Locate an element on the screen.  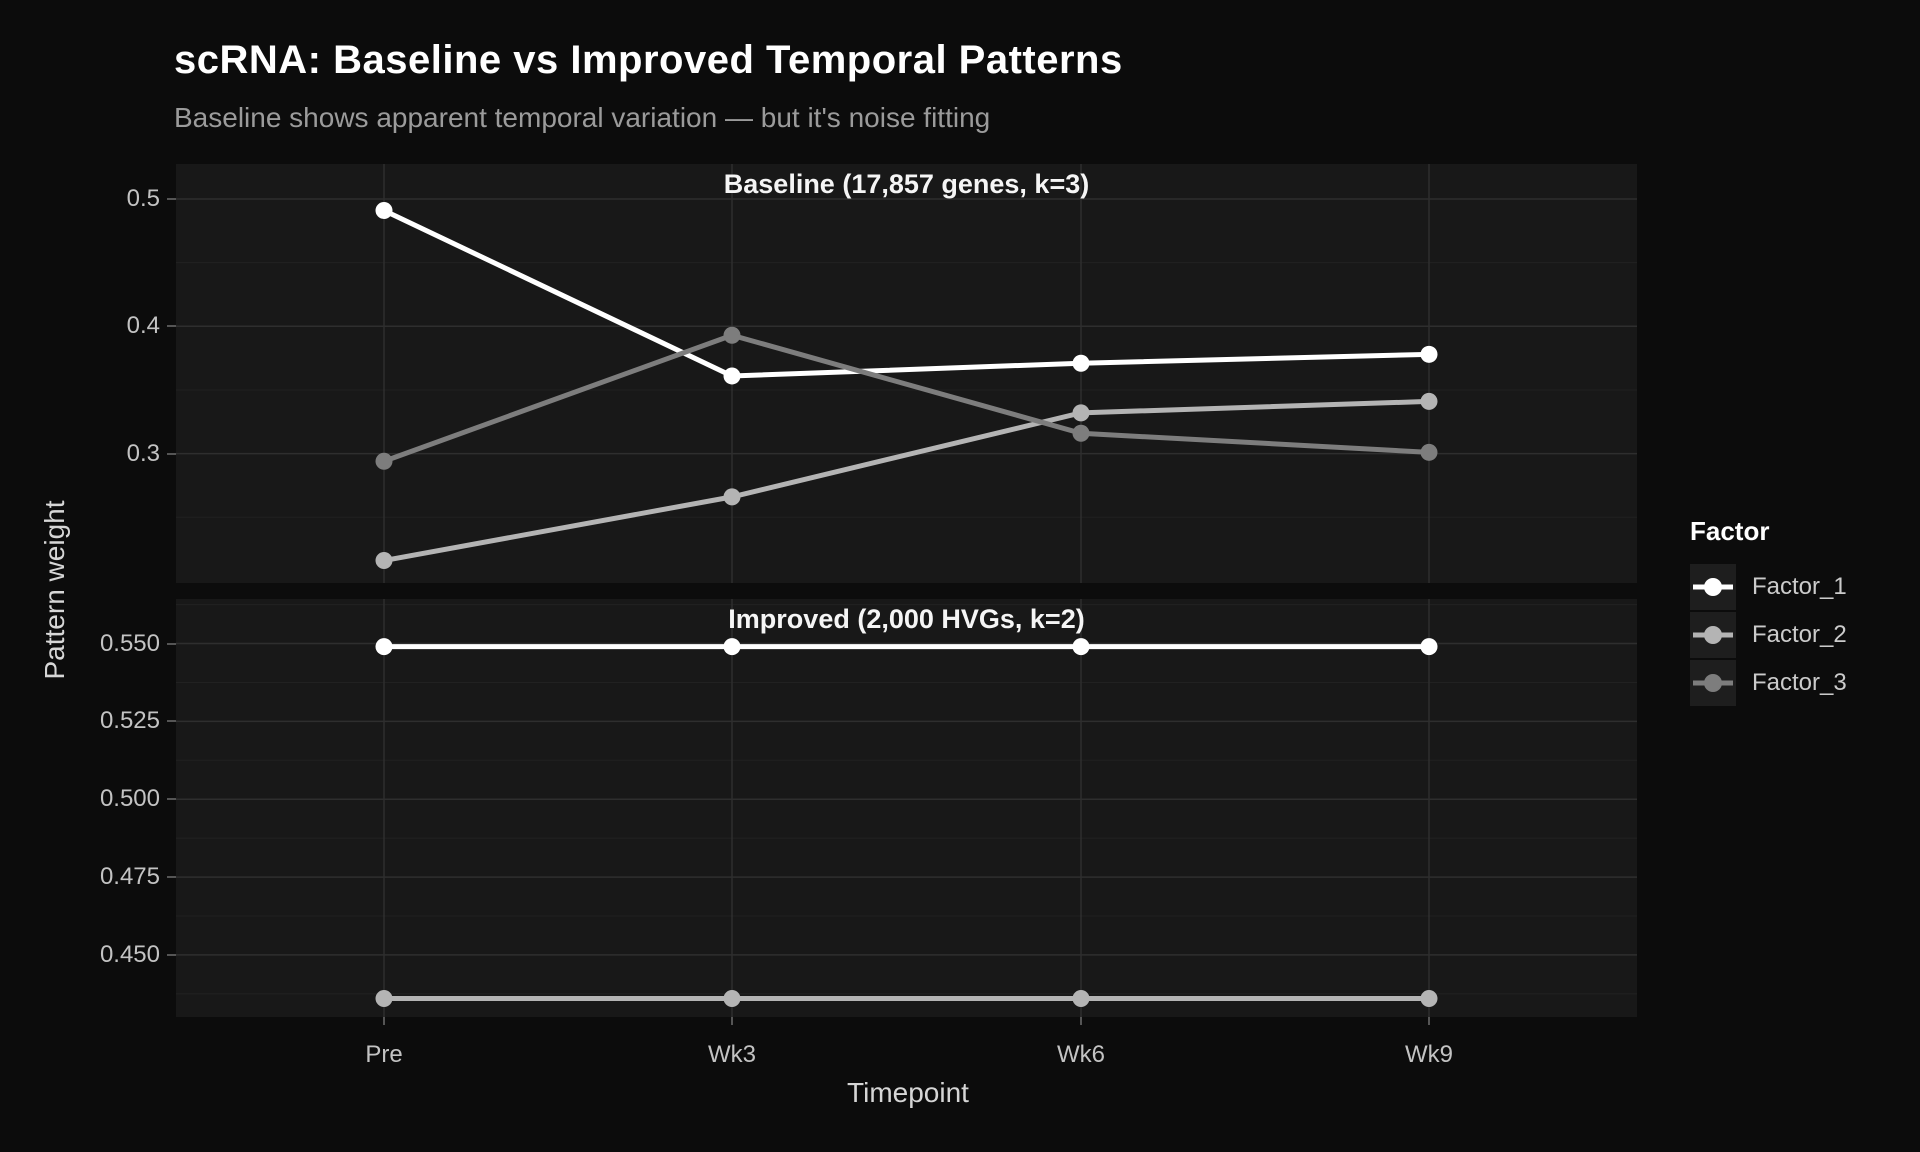
y-tick-label: 0.550 is located at coordinates (129, 643).